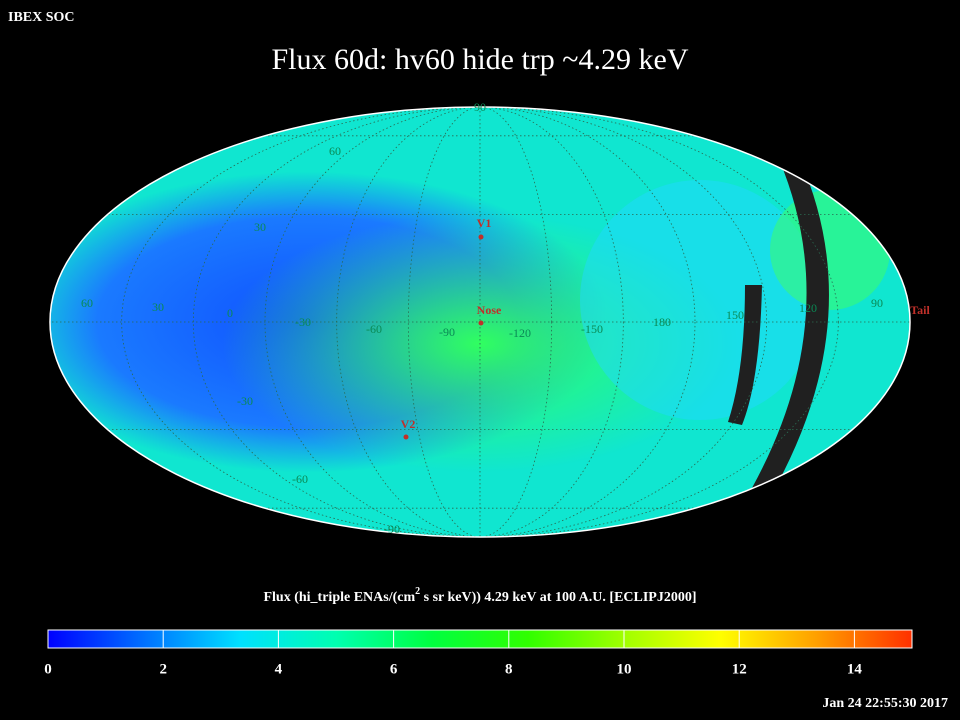 The width and height of the screenshot is (960, 720). Describe the element at coordinates (417, 591) in the screenshot. I see `label-superscript: 2` at that location.